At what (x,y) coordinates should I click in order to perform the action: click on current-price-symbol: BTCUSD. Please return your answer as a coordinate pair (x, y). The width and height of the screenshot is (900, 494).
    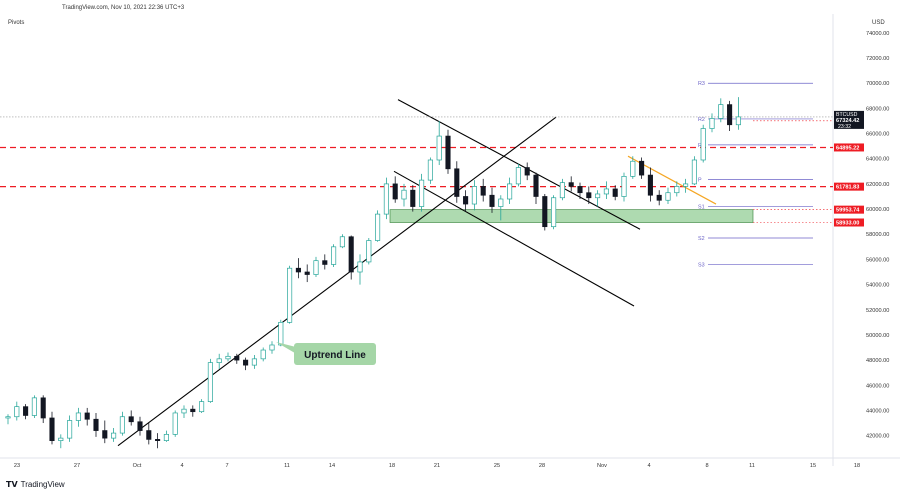
    Looking at the image, I should click on (847, 115).